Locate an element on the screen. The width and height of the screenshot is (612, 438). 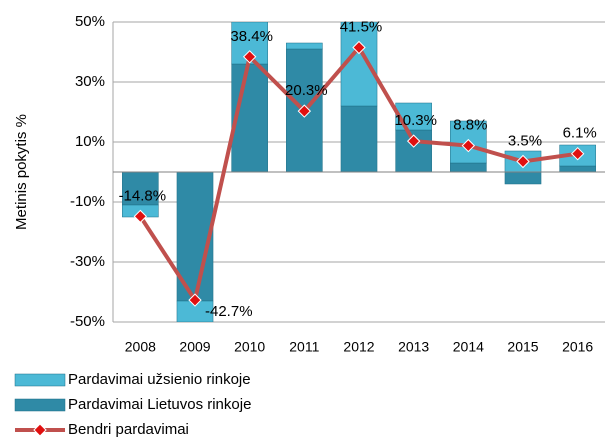
x-tick-label: 2016 is located at coordinates (577, 347).